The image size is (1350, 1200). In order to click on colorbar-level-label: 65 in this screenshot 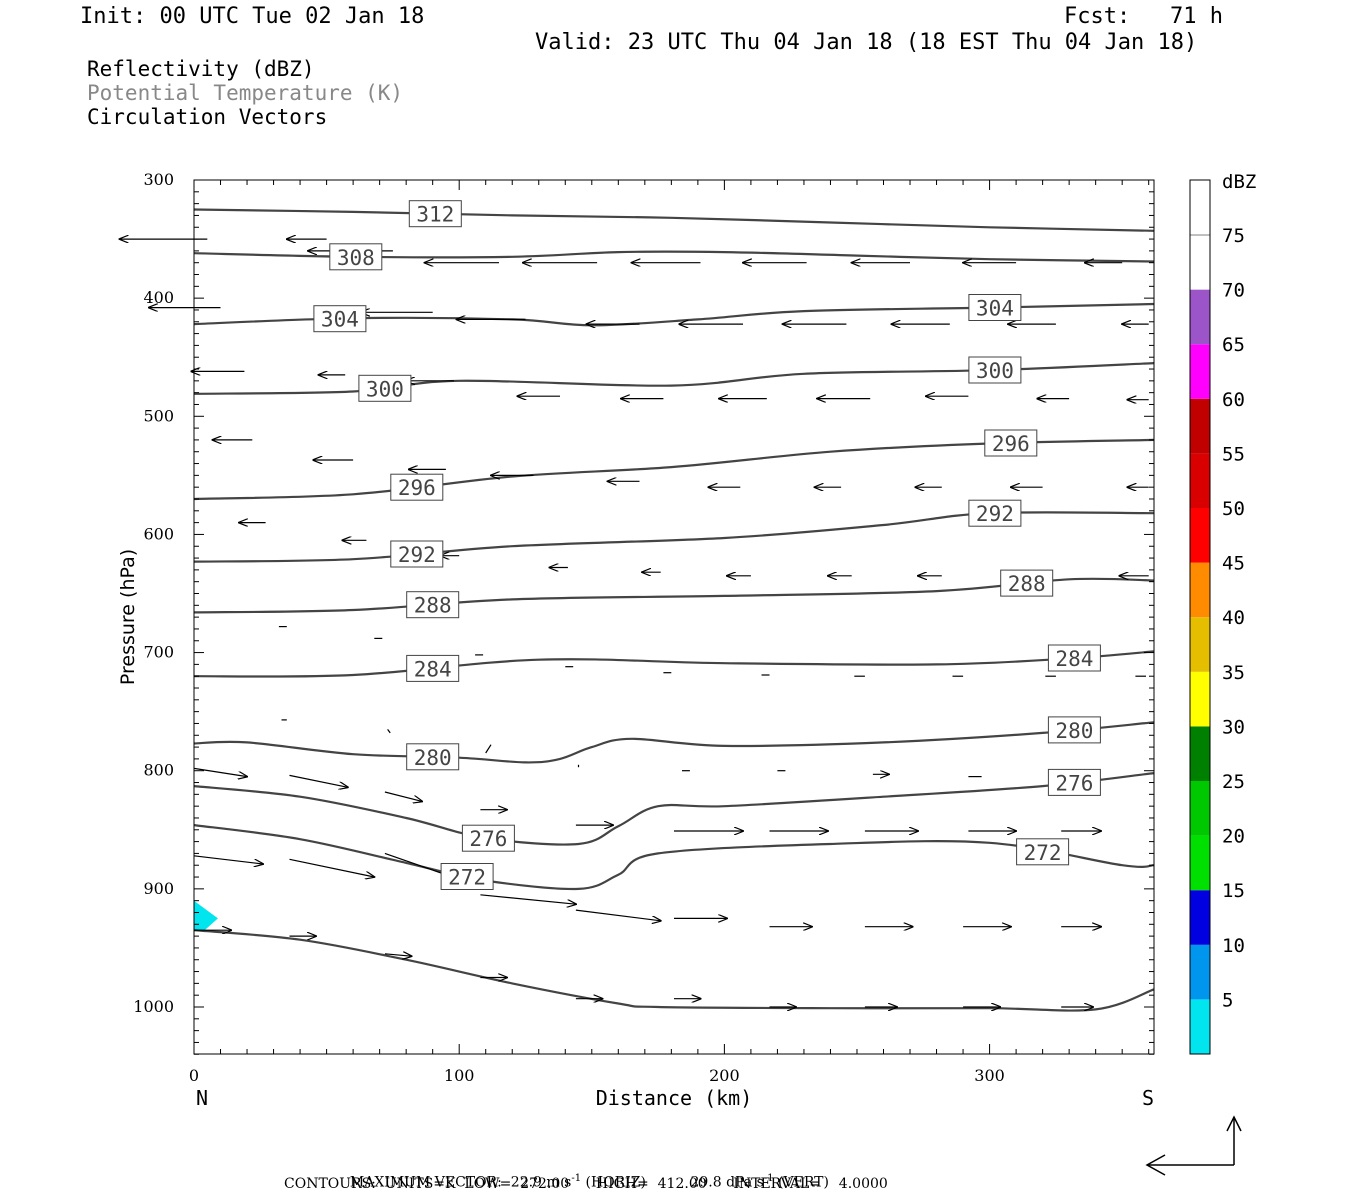, I will do `click(1233, 345)`.